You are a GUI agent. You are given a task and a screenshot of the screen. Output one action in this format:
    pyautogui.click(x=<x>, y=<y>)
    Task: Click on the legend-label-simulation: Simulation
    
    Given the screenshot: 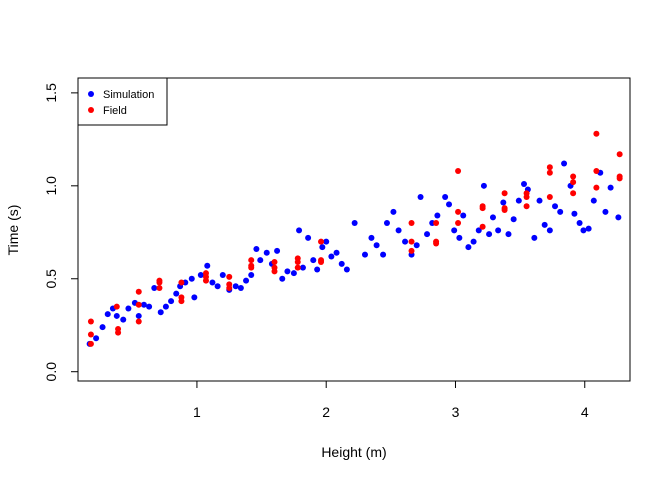 What is the action you would take?
    pyautogui.click(x=128, y=95)
    